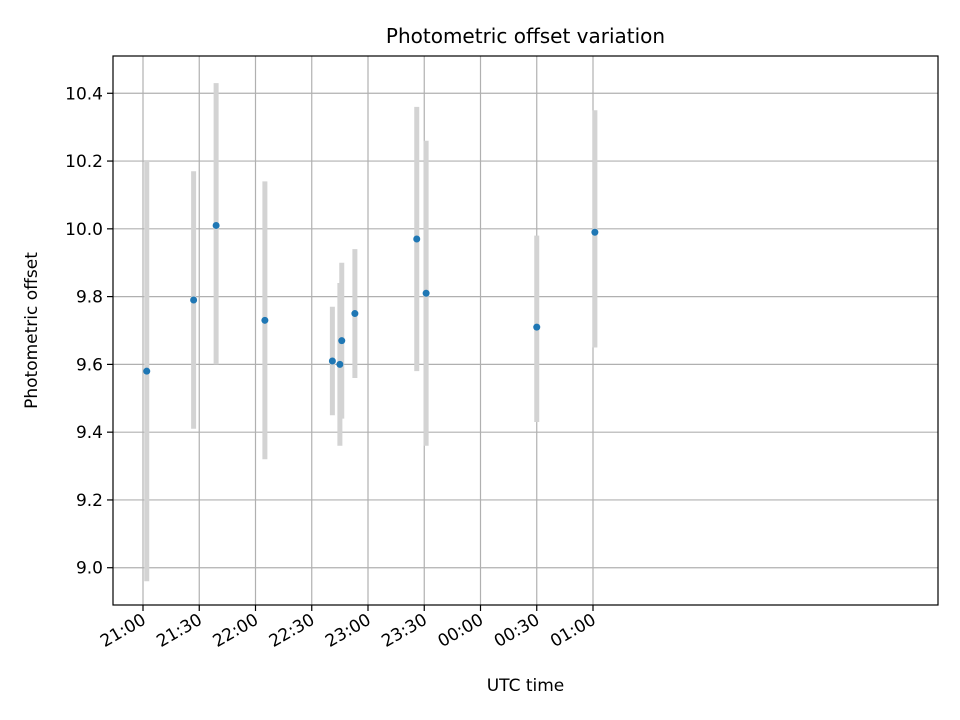 This screenshot has height=720, width=960. Describe the element at coordinates (123, 631) in the screenshot. I see `x-tick-label: 21:00` at that location.